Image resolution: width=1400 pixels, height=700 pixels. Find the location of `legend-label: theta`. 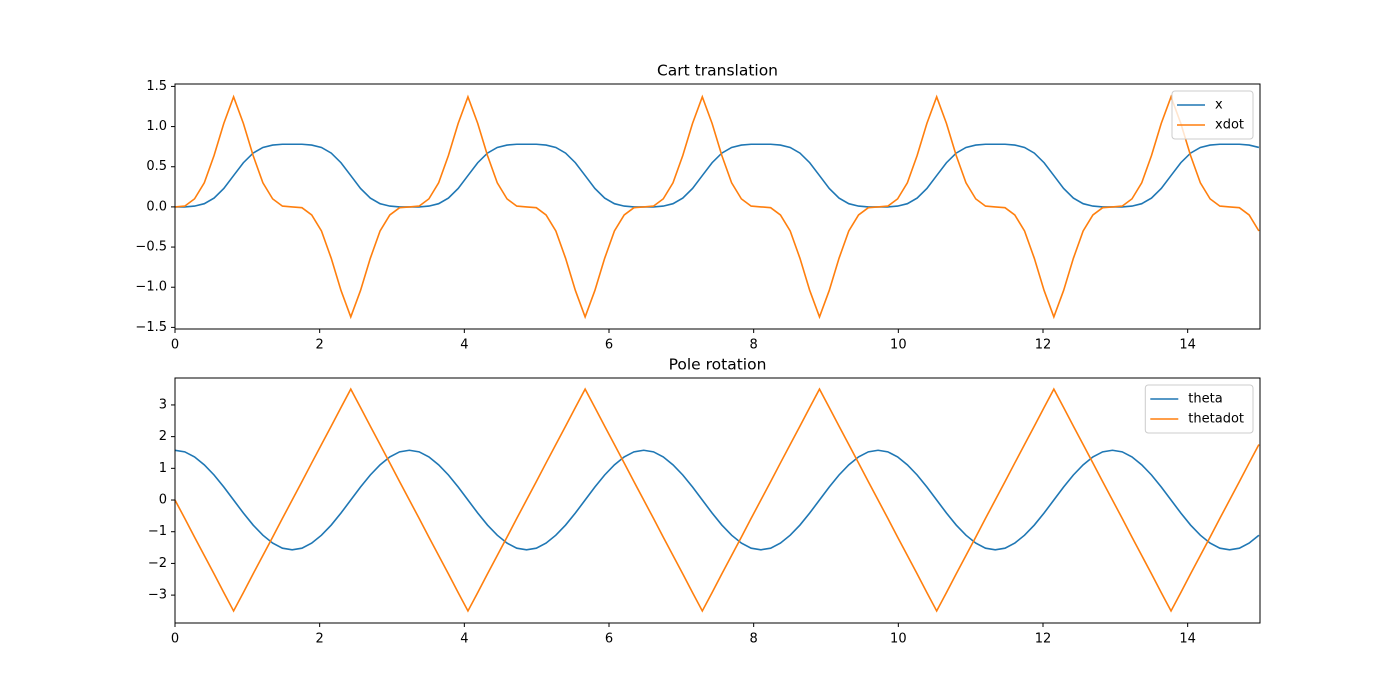

legend-label: theta is located at coordinates (1205, 399).